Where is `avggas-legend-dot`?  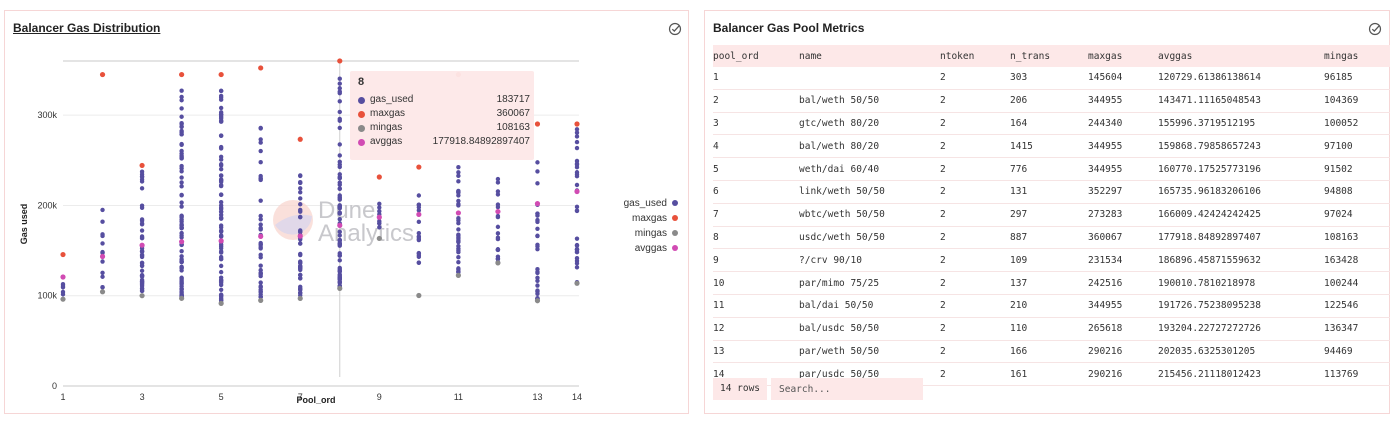
avggas-legend-dot is located at coordinates (675, 248).